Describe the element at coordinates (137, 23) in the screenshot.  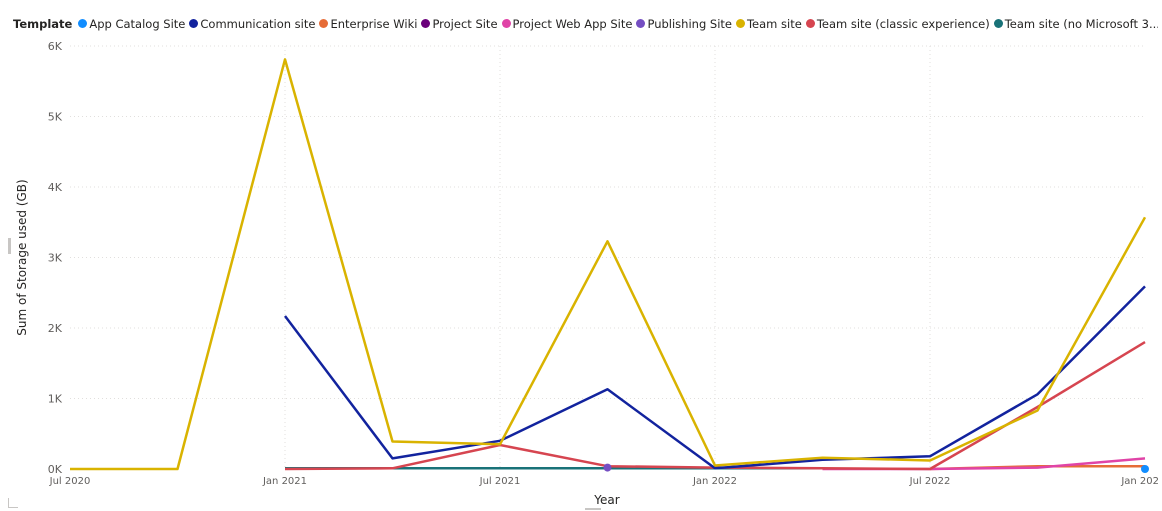
I see `legend-label: App Catalog Site` at that location.